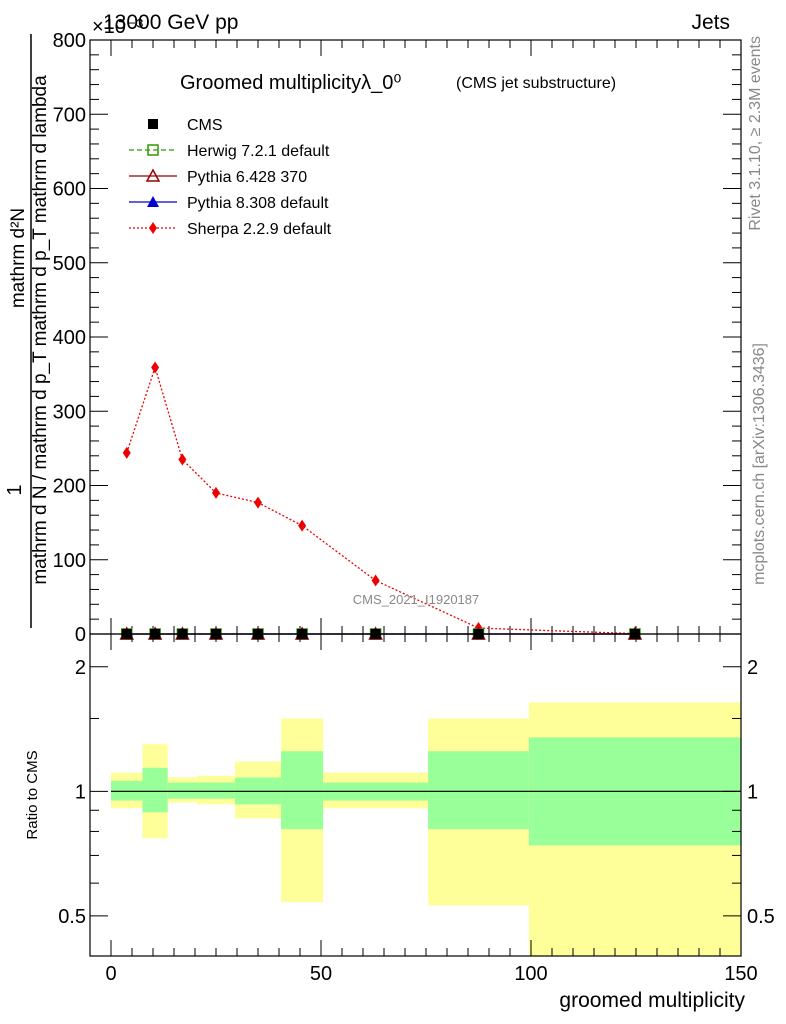 The width and height of the screenshot is (786, 1024). I want to click on legend-entry: Herwig 7.2.1 default, so click(229, 151).